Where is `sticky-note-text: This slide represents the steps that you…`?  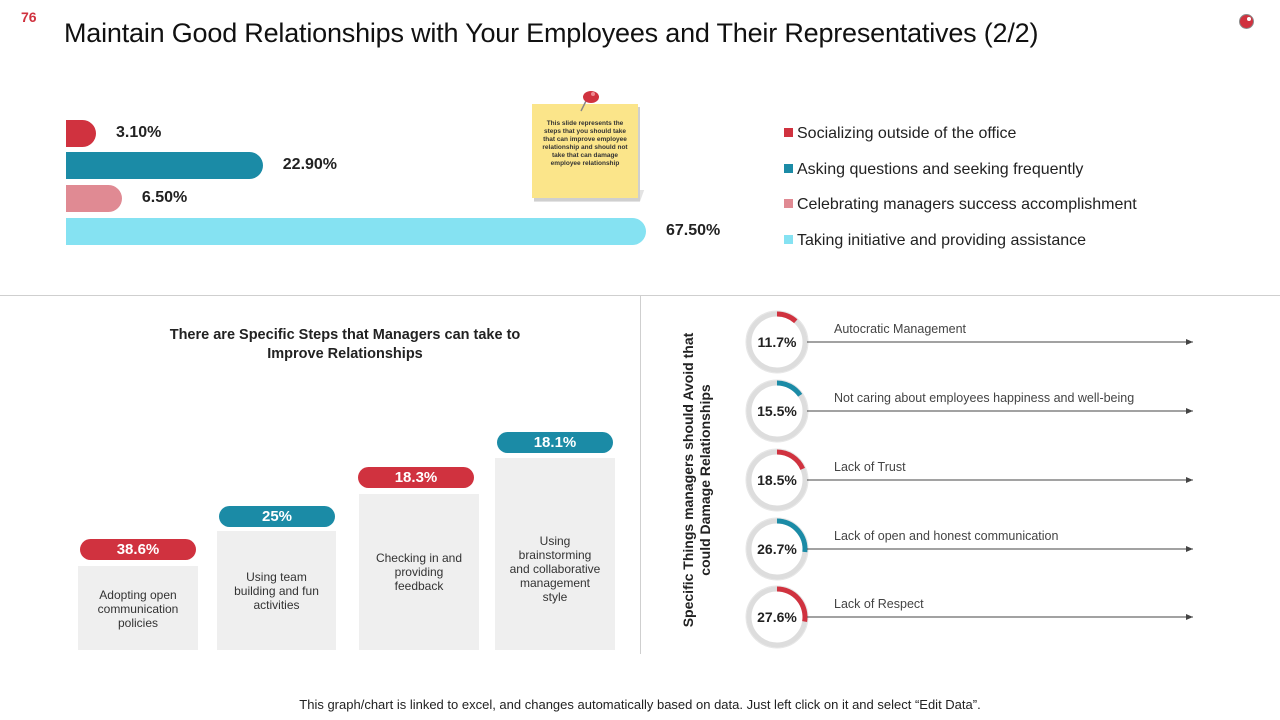
sticky-note-text: This slide represents the steps that you… is located at coordinates (585, 143).